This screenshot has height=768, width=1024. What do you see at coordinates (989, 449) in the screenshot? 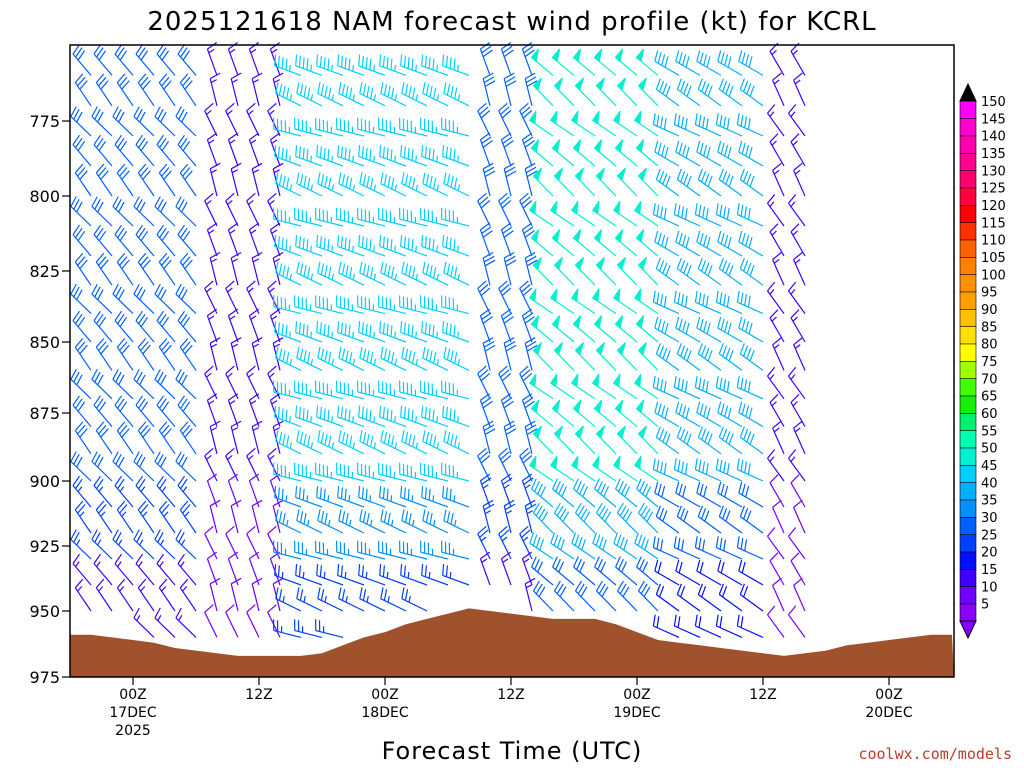
I see `colorbar-label: 50` at bounding box center [989, 449].